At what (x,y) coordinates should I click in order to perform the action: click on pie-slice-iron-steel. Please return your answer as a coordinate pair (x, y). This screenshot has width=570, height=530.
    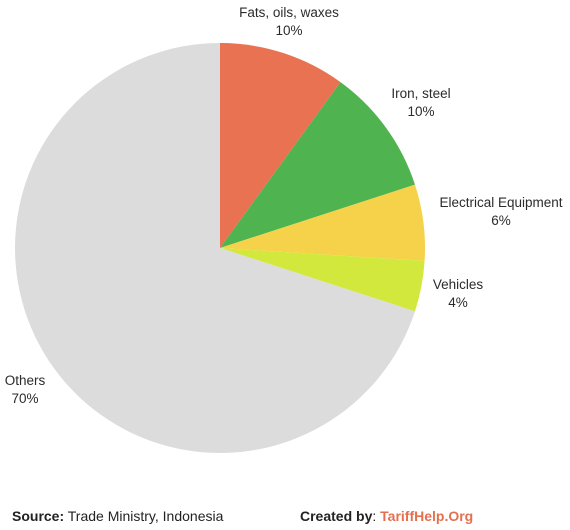
    Looking at the image, I should click on (317, 165).